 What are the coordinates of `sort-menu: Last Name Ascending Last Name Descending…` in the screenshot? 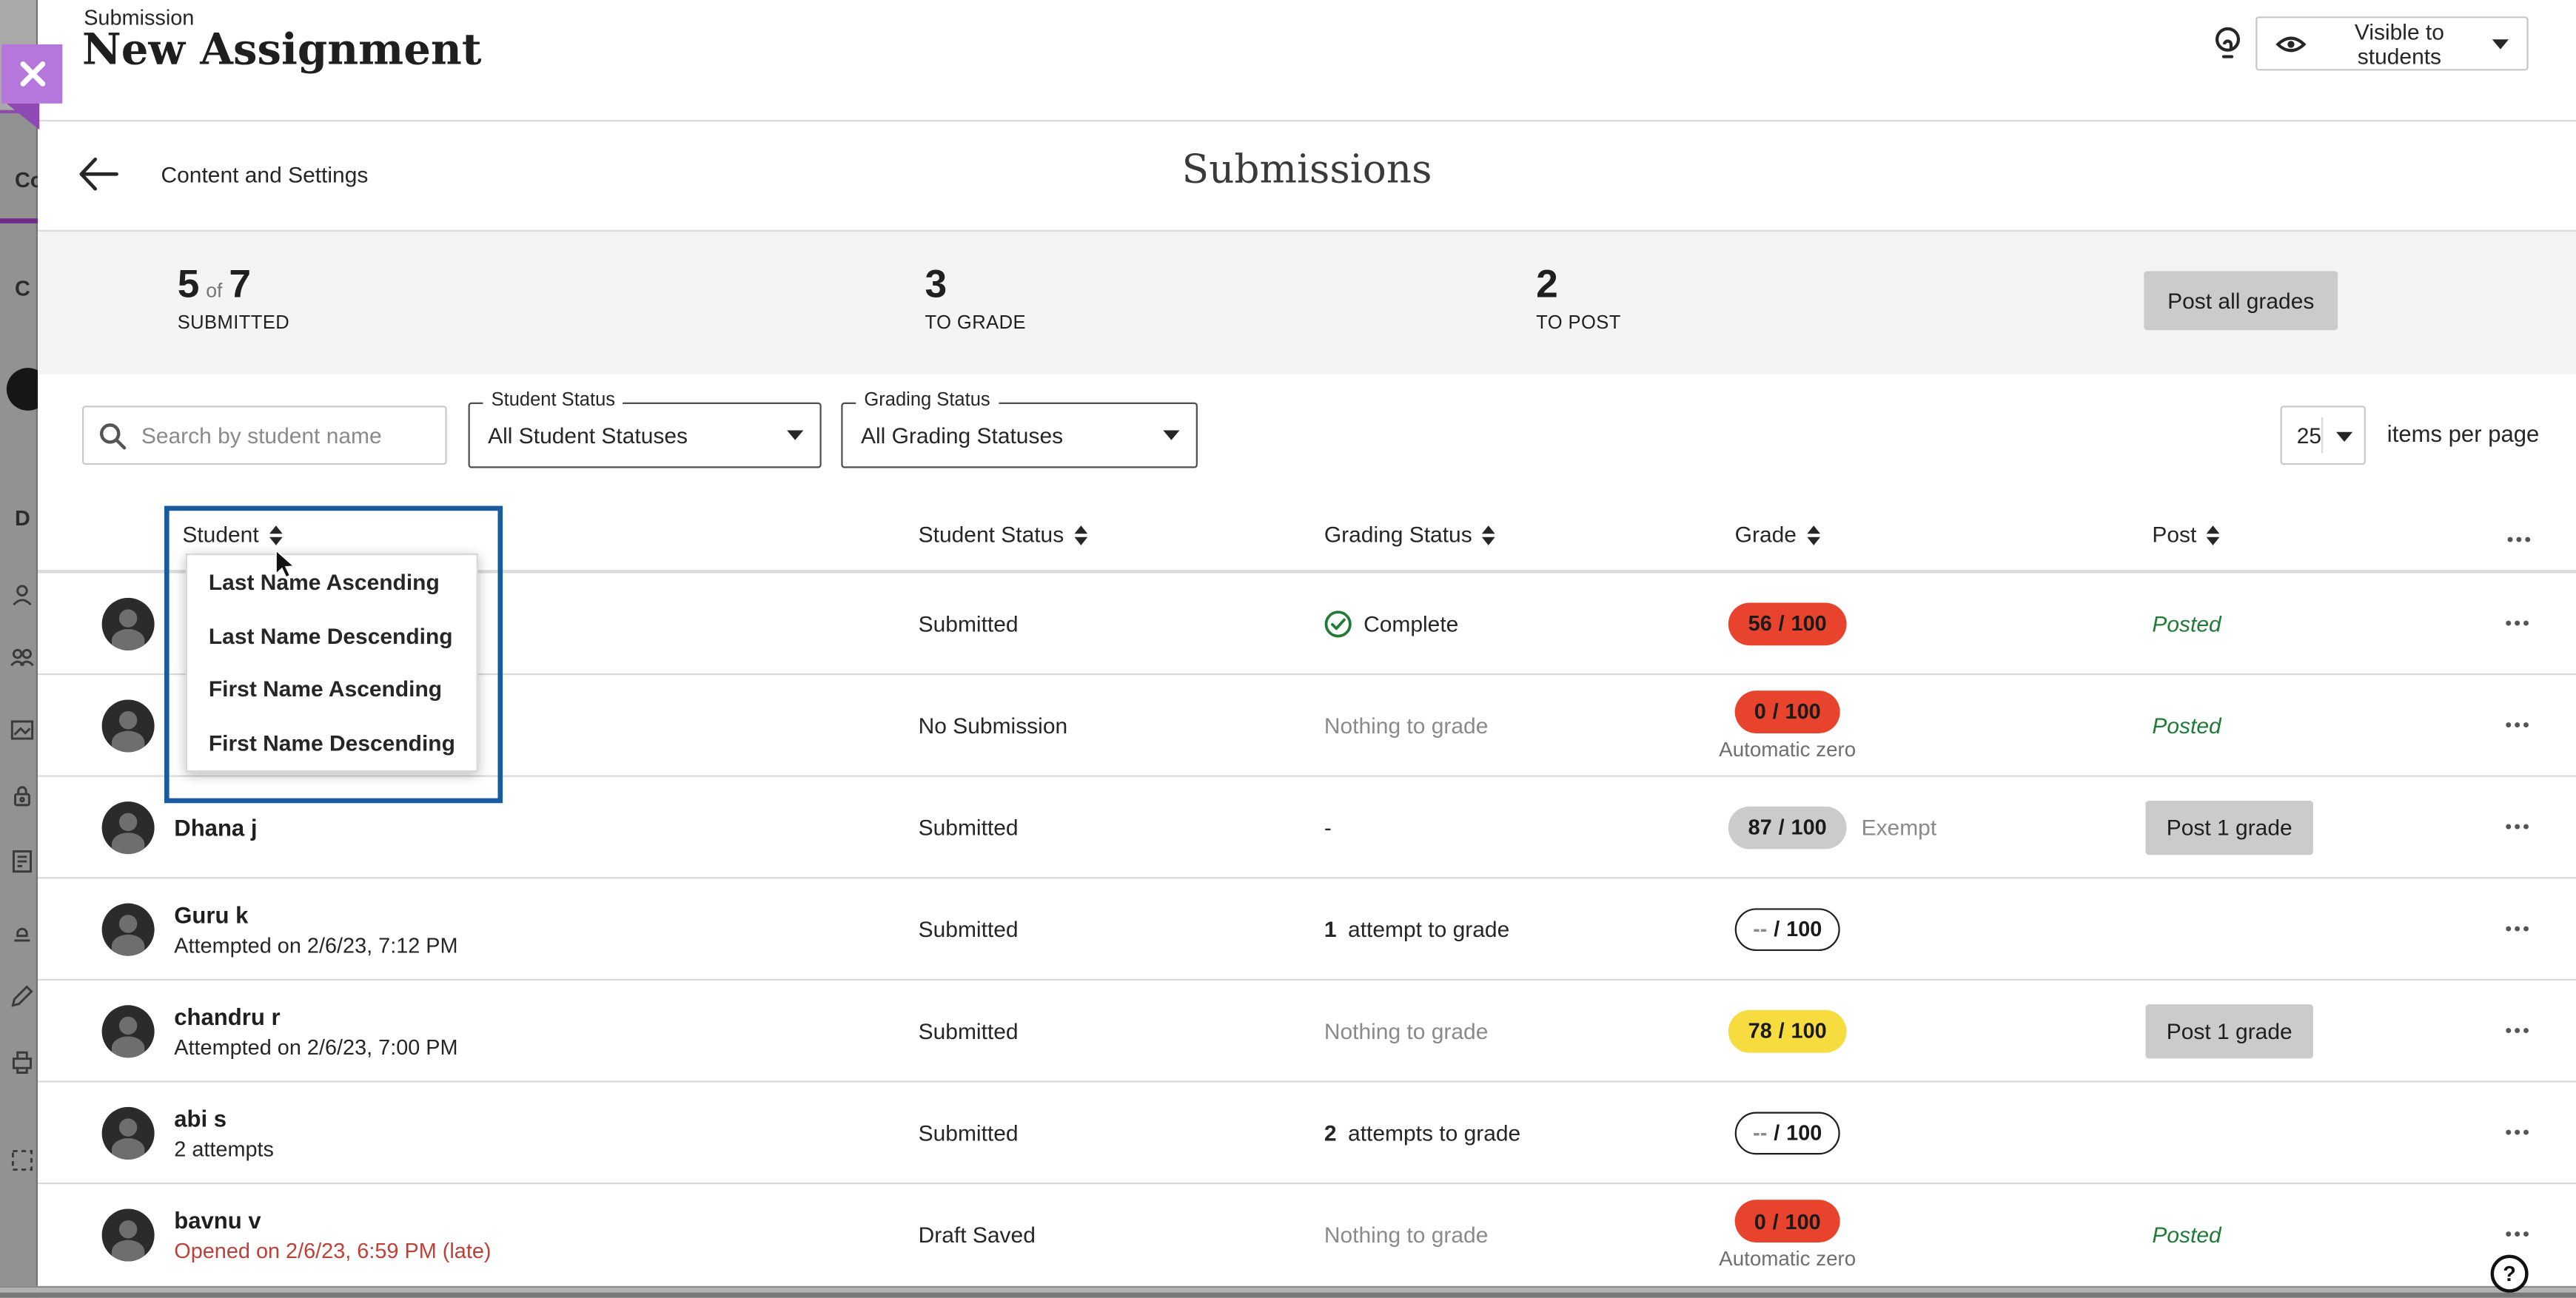 It's located at (331, 663).